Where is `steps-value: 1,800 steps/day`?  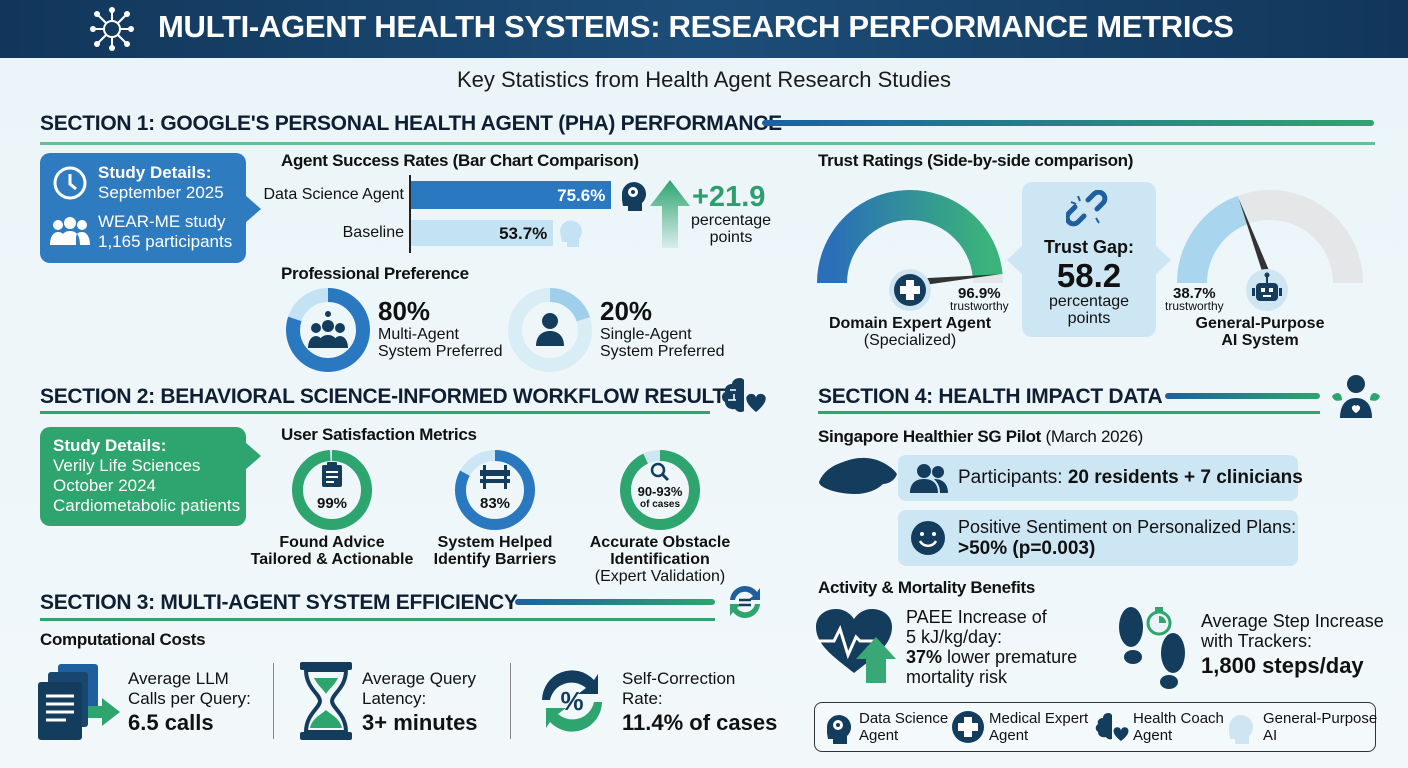 steps-value: 1,800 steps/day is located at coordinates (1282, 665).